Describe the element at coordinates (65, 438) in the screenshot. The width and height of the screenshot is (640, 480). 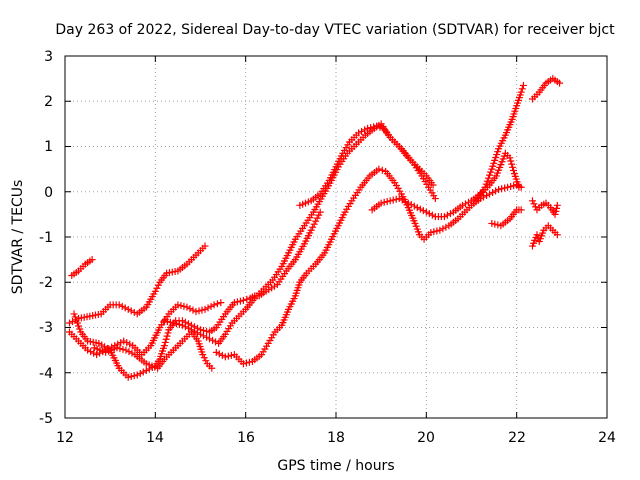
I see `x-tick-label: 12` at that location.